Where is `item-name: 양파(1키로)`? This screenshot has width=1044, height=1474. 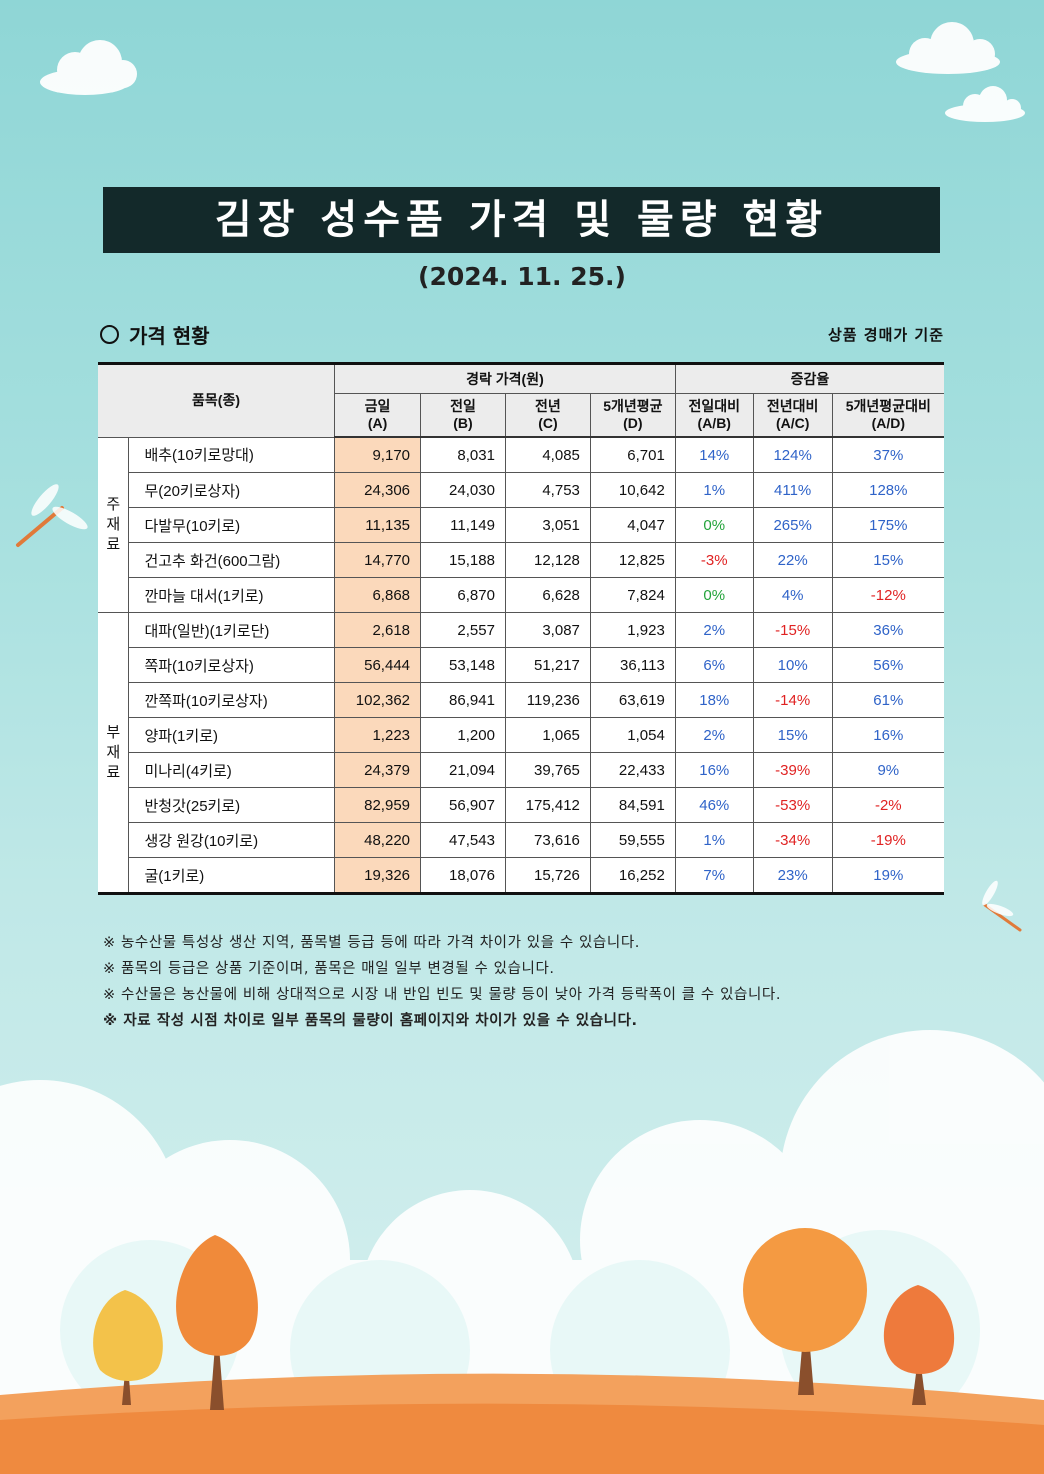
item-name: 양파(1키로) is located at coordinates (232, 735).